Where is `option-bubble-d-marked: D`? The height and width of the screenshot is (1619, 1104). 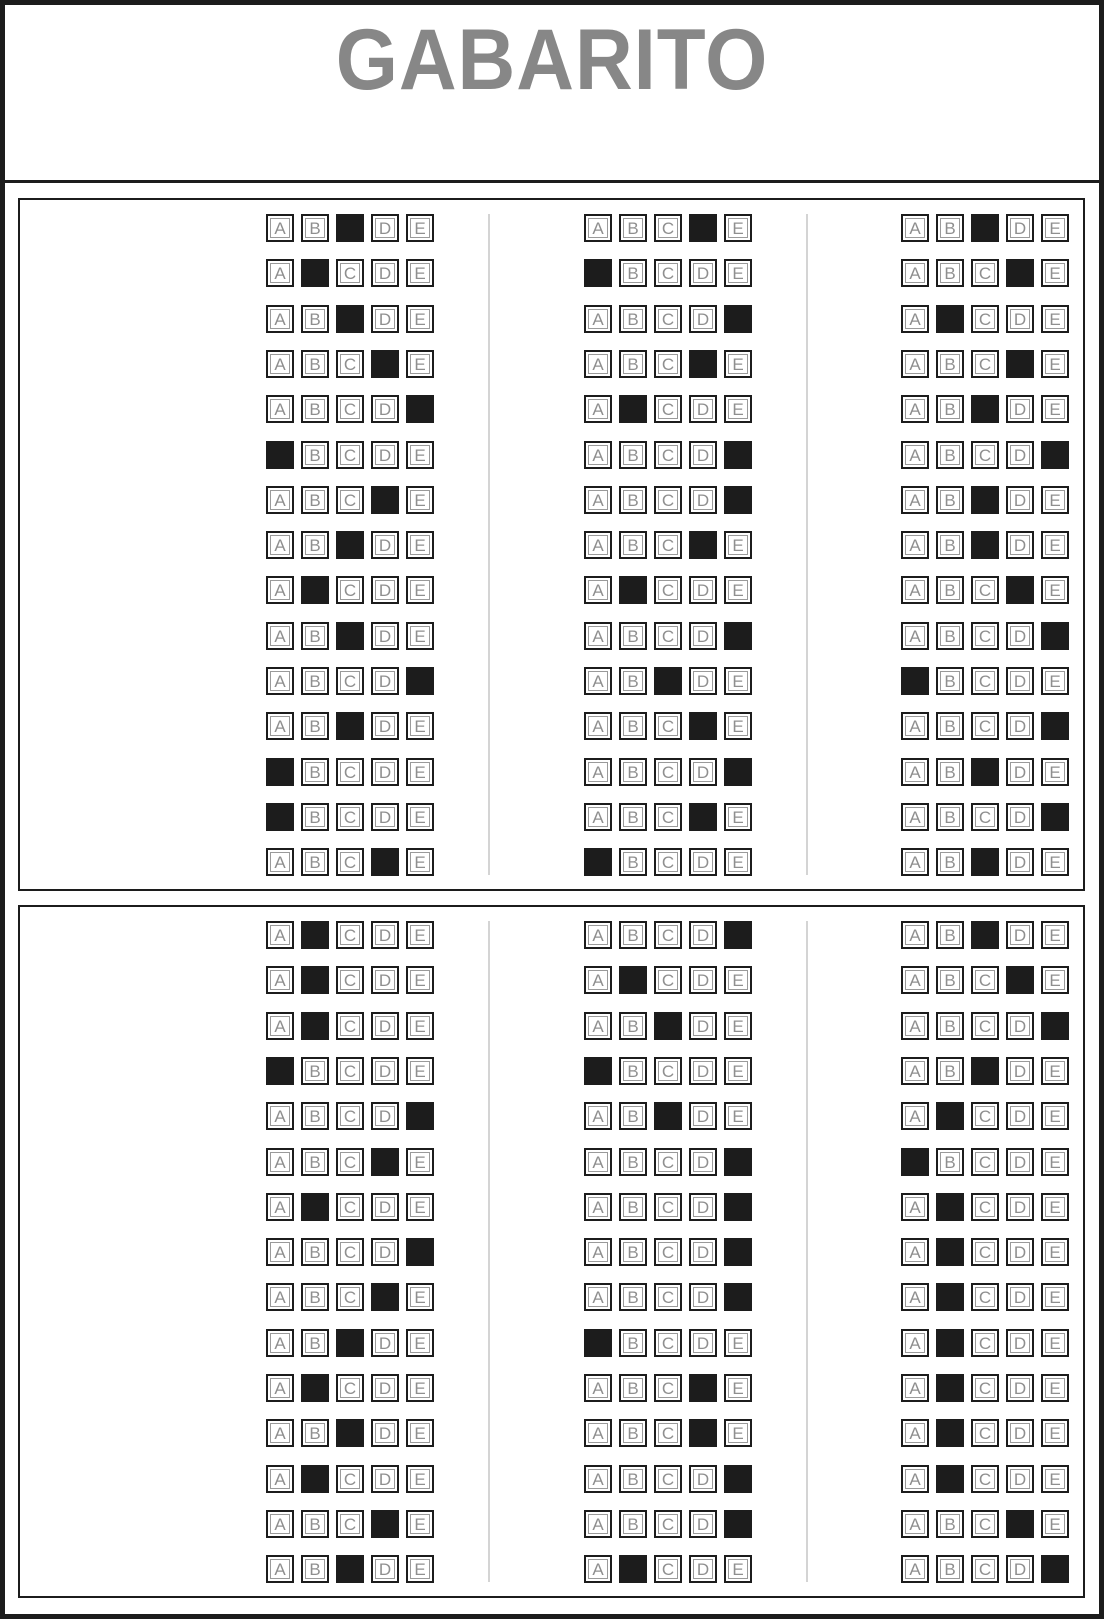 option-bubble-d-marked: D is located at coordinates (1020, 364).